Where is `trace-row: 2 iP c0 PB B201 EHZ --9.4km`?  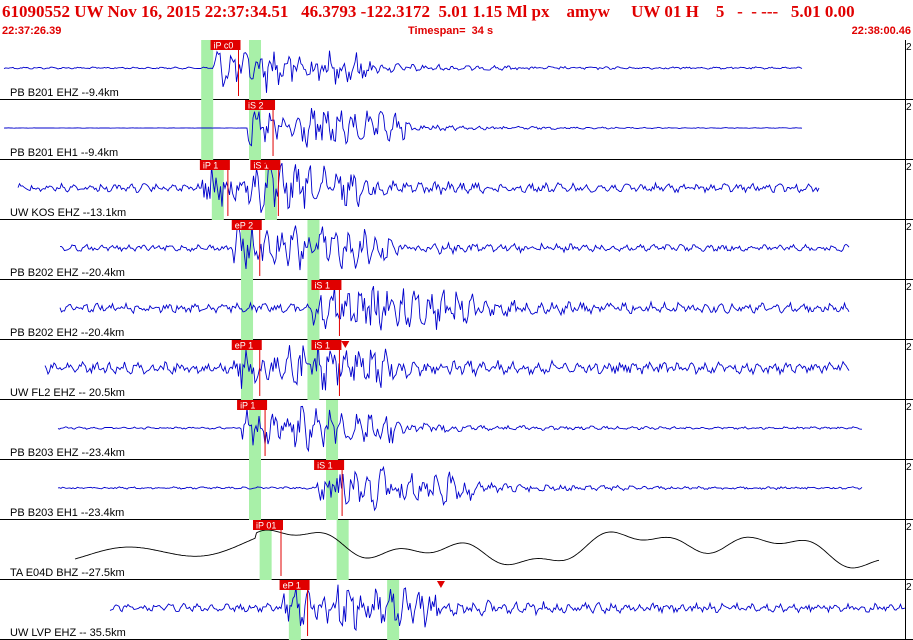 trace-row: 2 iP c0 PB B201 EHZ --9.4km is located at coordinates (456, 70).